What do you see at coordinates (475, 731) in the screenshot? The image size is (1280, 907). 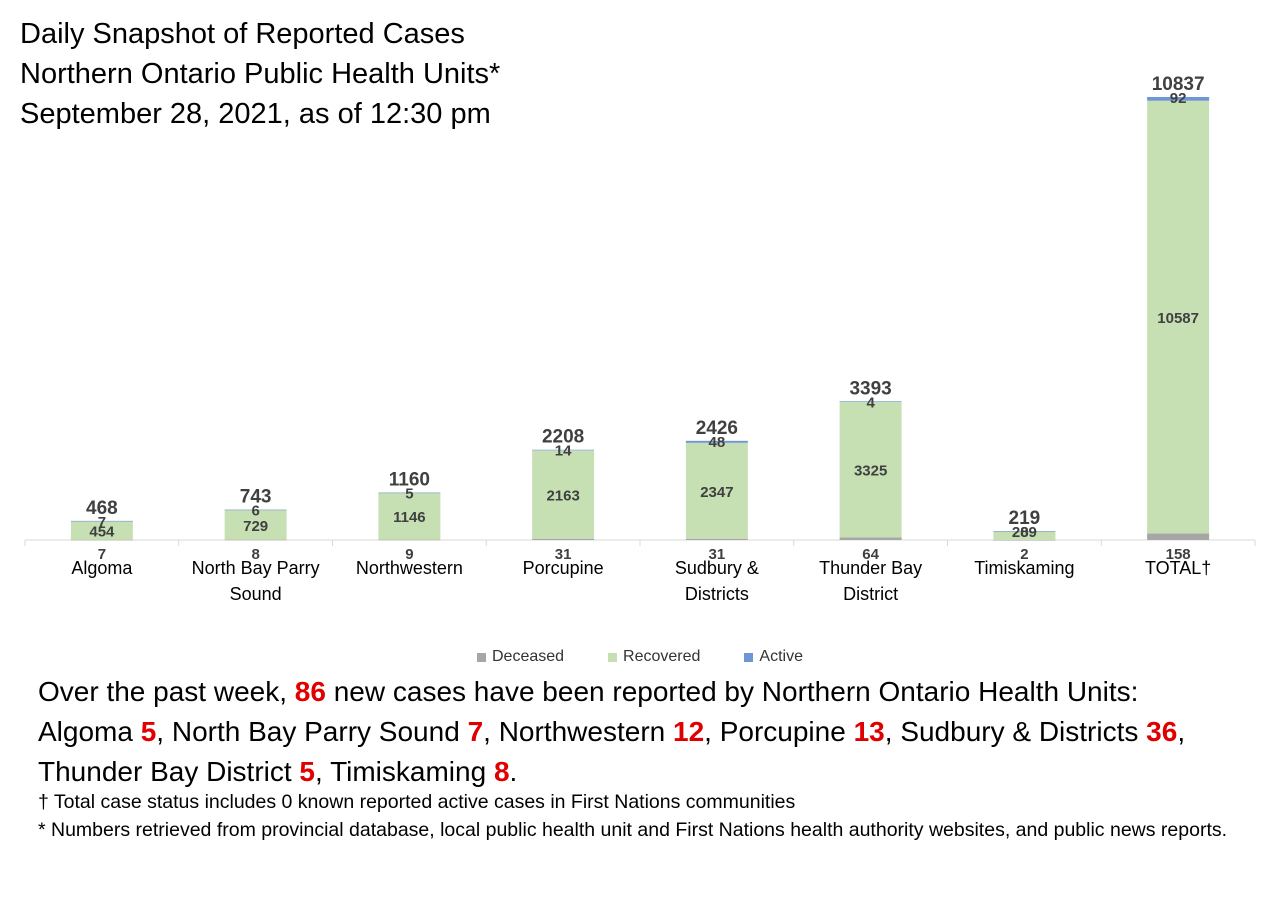 I see `summary-item-value: 7` at bounding box center [475, 731].